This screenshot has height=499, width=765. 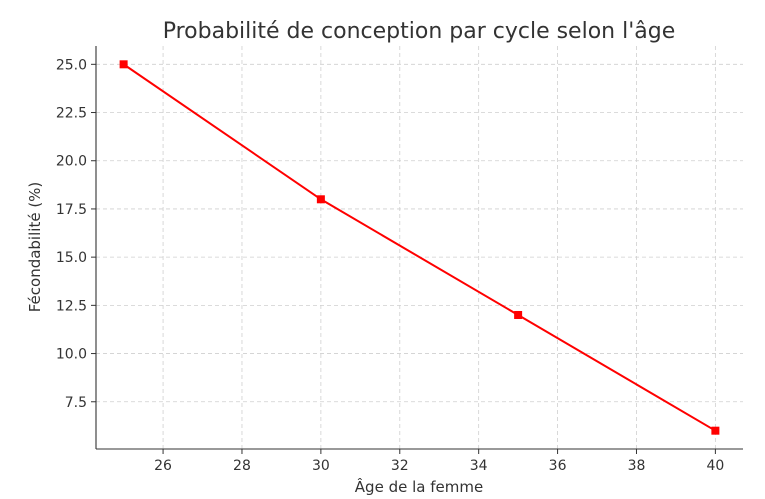 I want to click on y-axis-label: Fécondabilité (%), so click(x=35, y=247).